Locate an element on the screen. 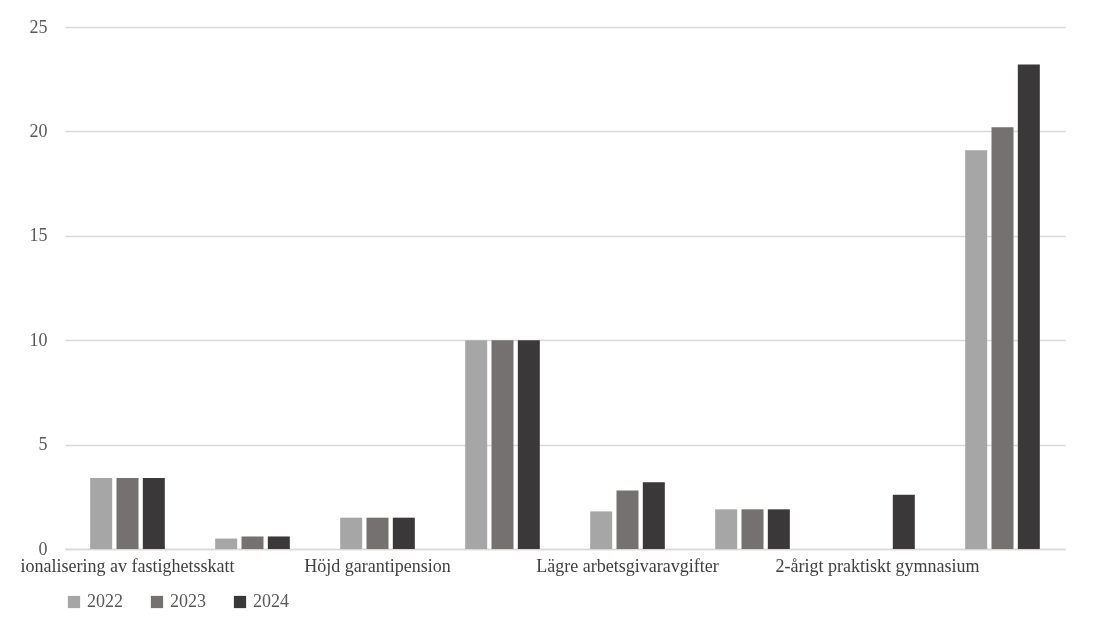 The height and width of the screenshot is (625, 1103). legend-label: 2022 is located at coordinates (105, 601).